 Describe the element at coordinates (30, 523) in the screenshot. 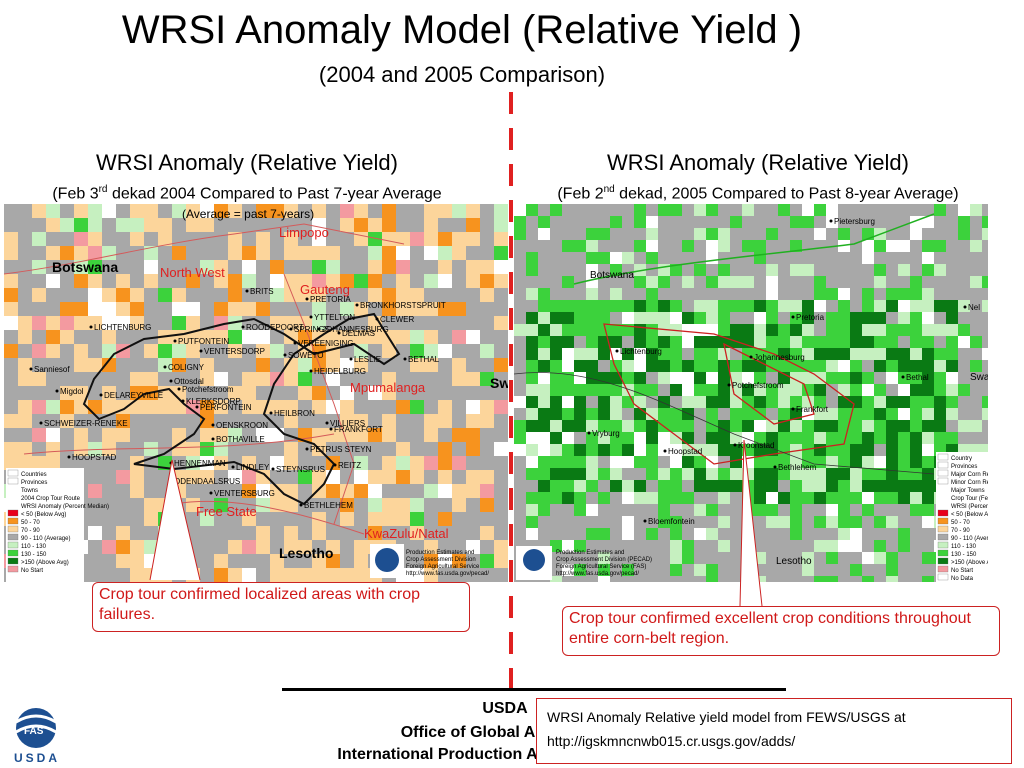

I see `legend-label: 50 - 70` at that location.